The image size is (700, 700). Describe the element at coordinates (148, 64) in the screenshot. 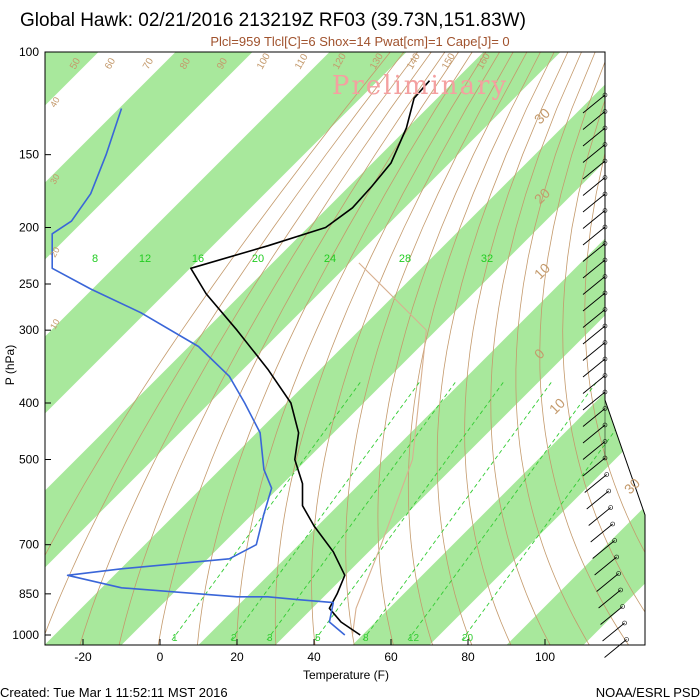

I see `dry-adiabat-label: 70` at that location.